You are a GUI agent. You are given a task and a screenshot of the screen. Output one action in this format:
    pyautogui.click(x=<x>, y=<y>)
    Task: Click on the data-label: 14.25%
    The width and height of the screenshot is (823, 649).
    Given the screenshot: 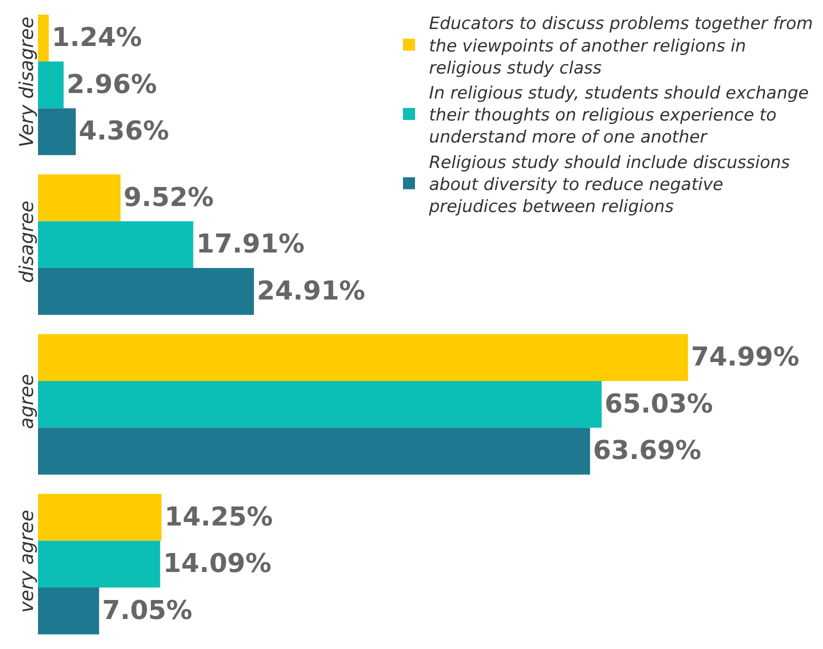 What is the action you would take?
    pyautogui.click(x=218, y=517)
    